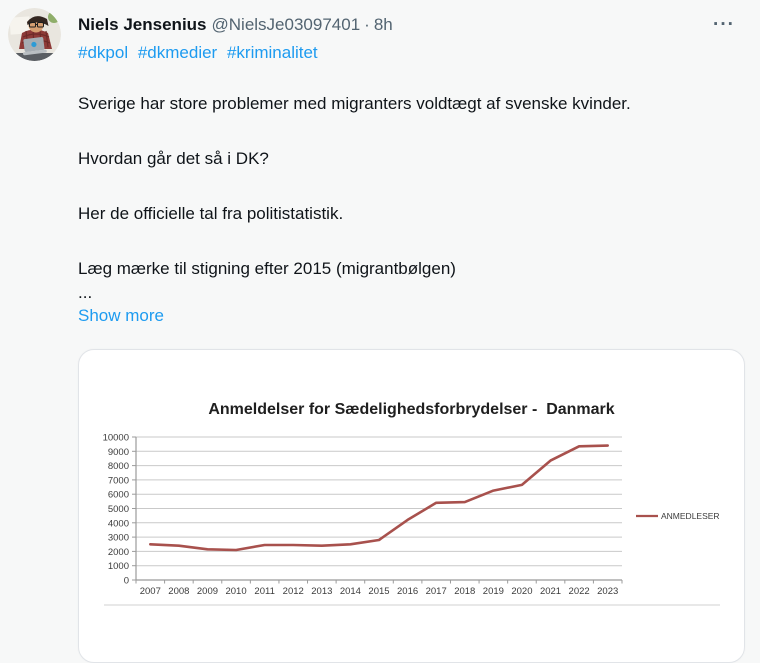  What do you see at coordinates (117, 495) in the screenshot?
I see `y-tick-label: 6000` at bounding box center [117, 495].